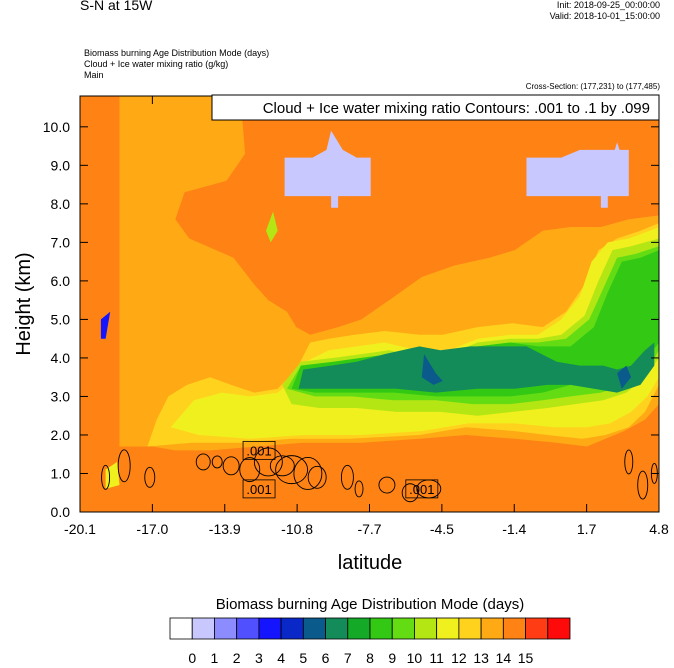 The height and width of the screenshot is (668, 674). I want to click on colorbar-label-4: 4, so click(281, 658).